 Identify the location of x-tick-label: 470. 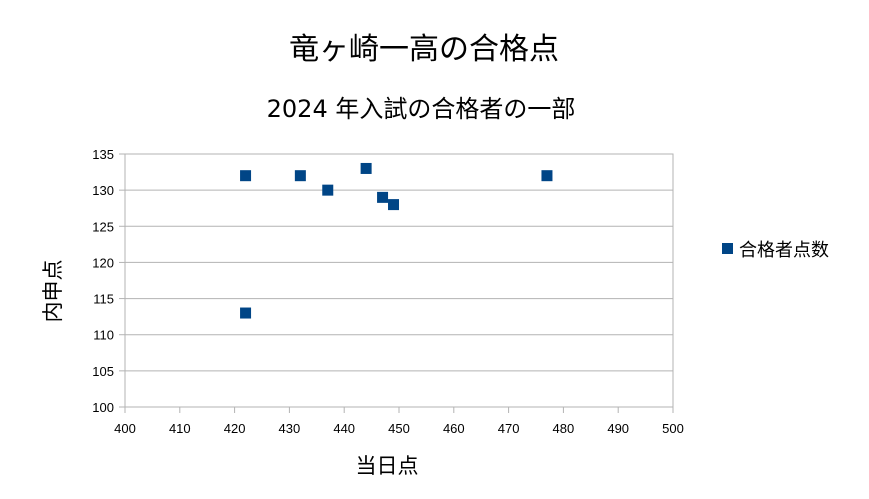
(509, 428).